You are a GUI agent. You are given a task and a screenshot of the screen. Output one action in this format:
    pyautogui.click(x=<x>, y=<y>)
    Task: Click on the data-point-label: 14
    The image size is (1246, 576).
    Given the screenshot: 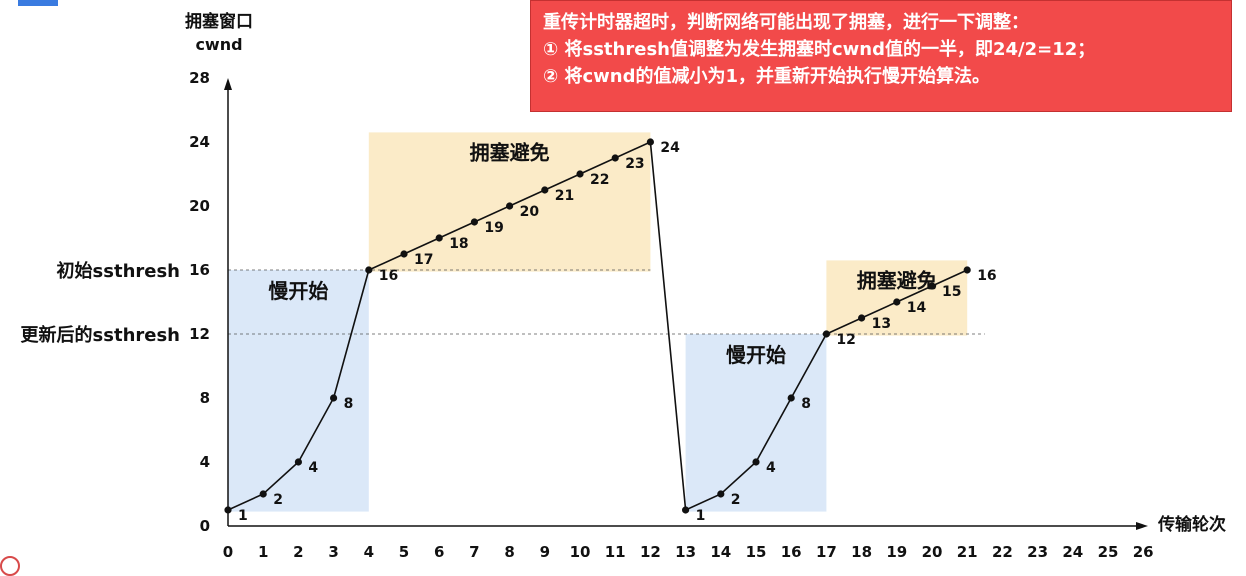 What is the action you would take?
    pyautogui.click(x=917, y=308)
    